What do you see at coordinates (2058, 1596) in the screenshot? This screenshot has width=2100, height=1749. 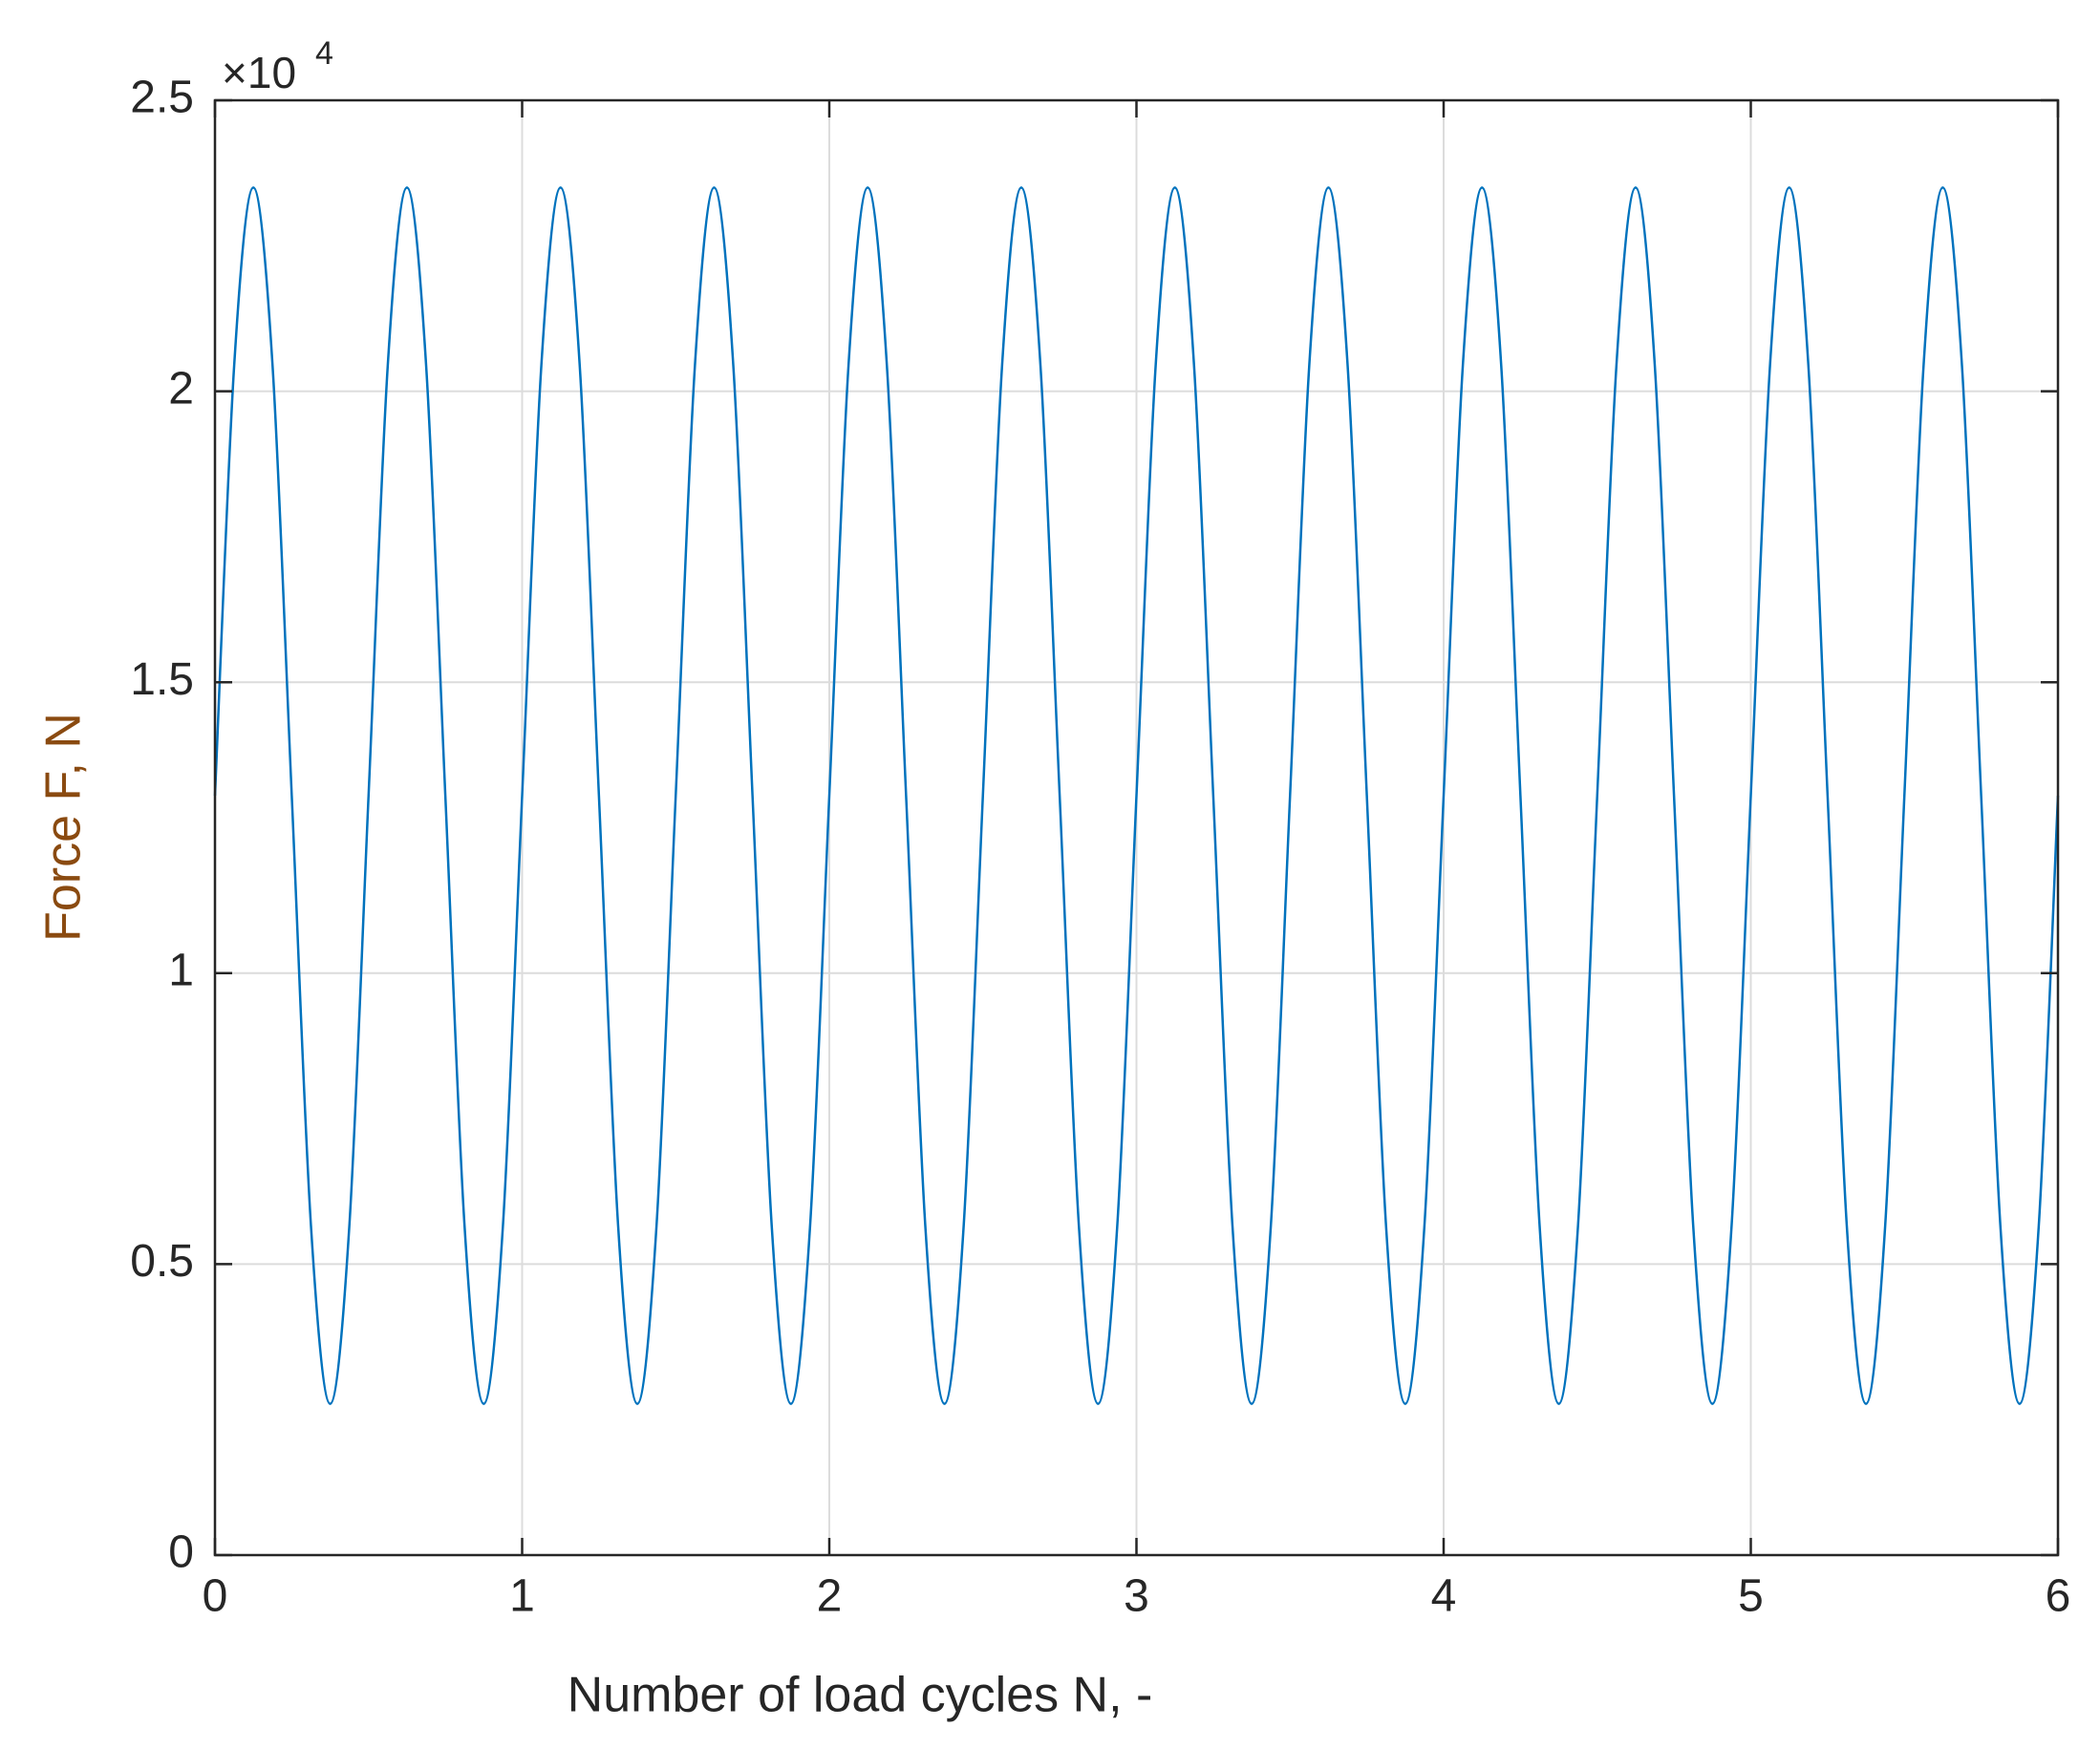 I see `x-tick-label: 6` at bounding box center [2058, 1596].